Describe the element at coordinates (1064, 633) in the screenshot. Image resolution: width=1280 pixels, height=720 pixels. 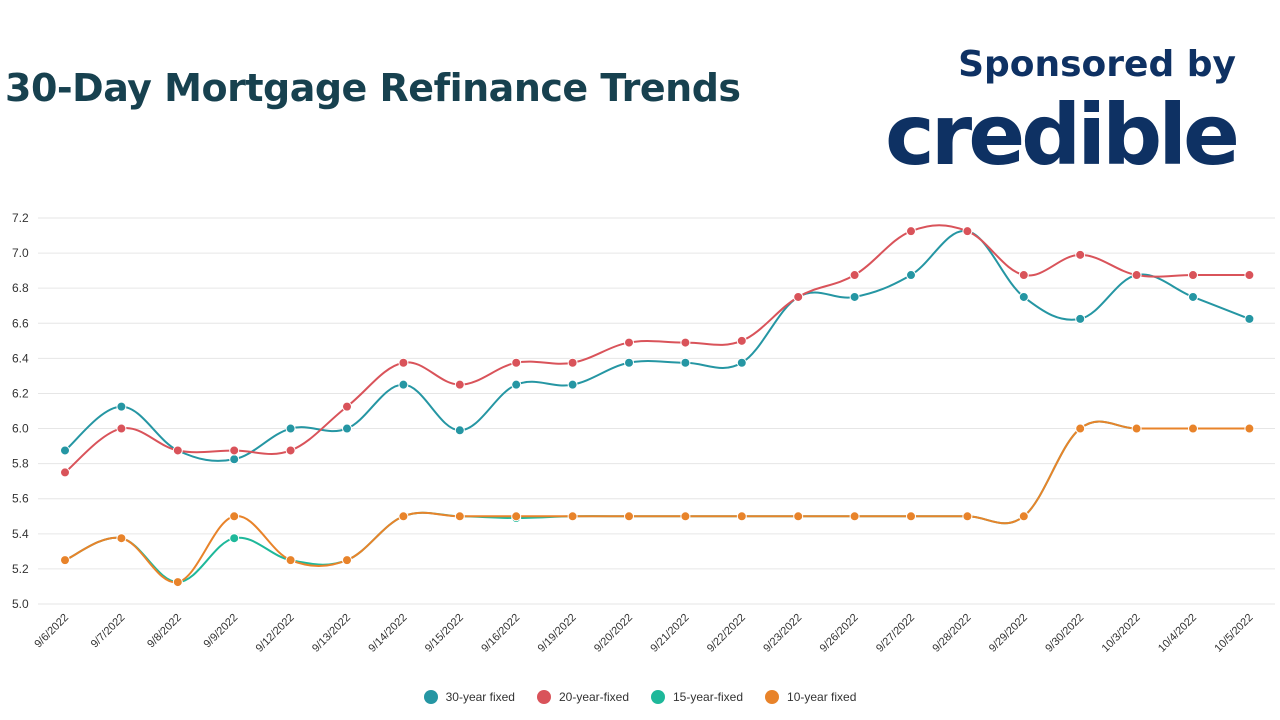
I see `x-tick-label: 9/30/2022` at that location.